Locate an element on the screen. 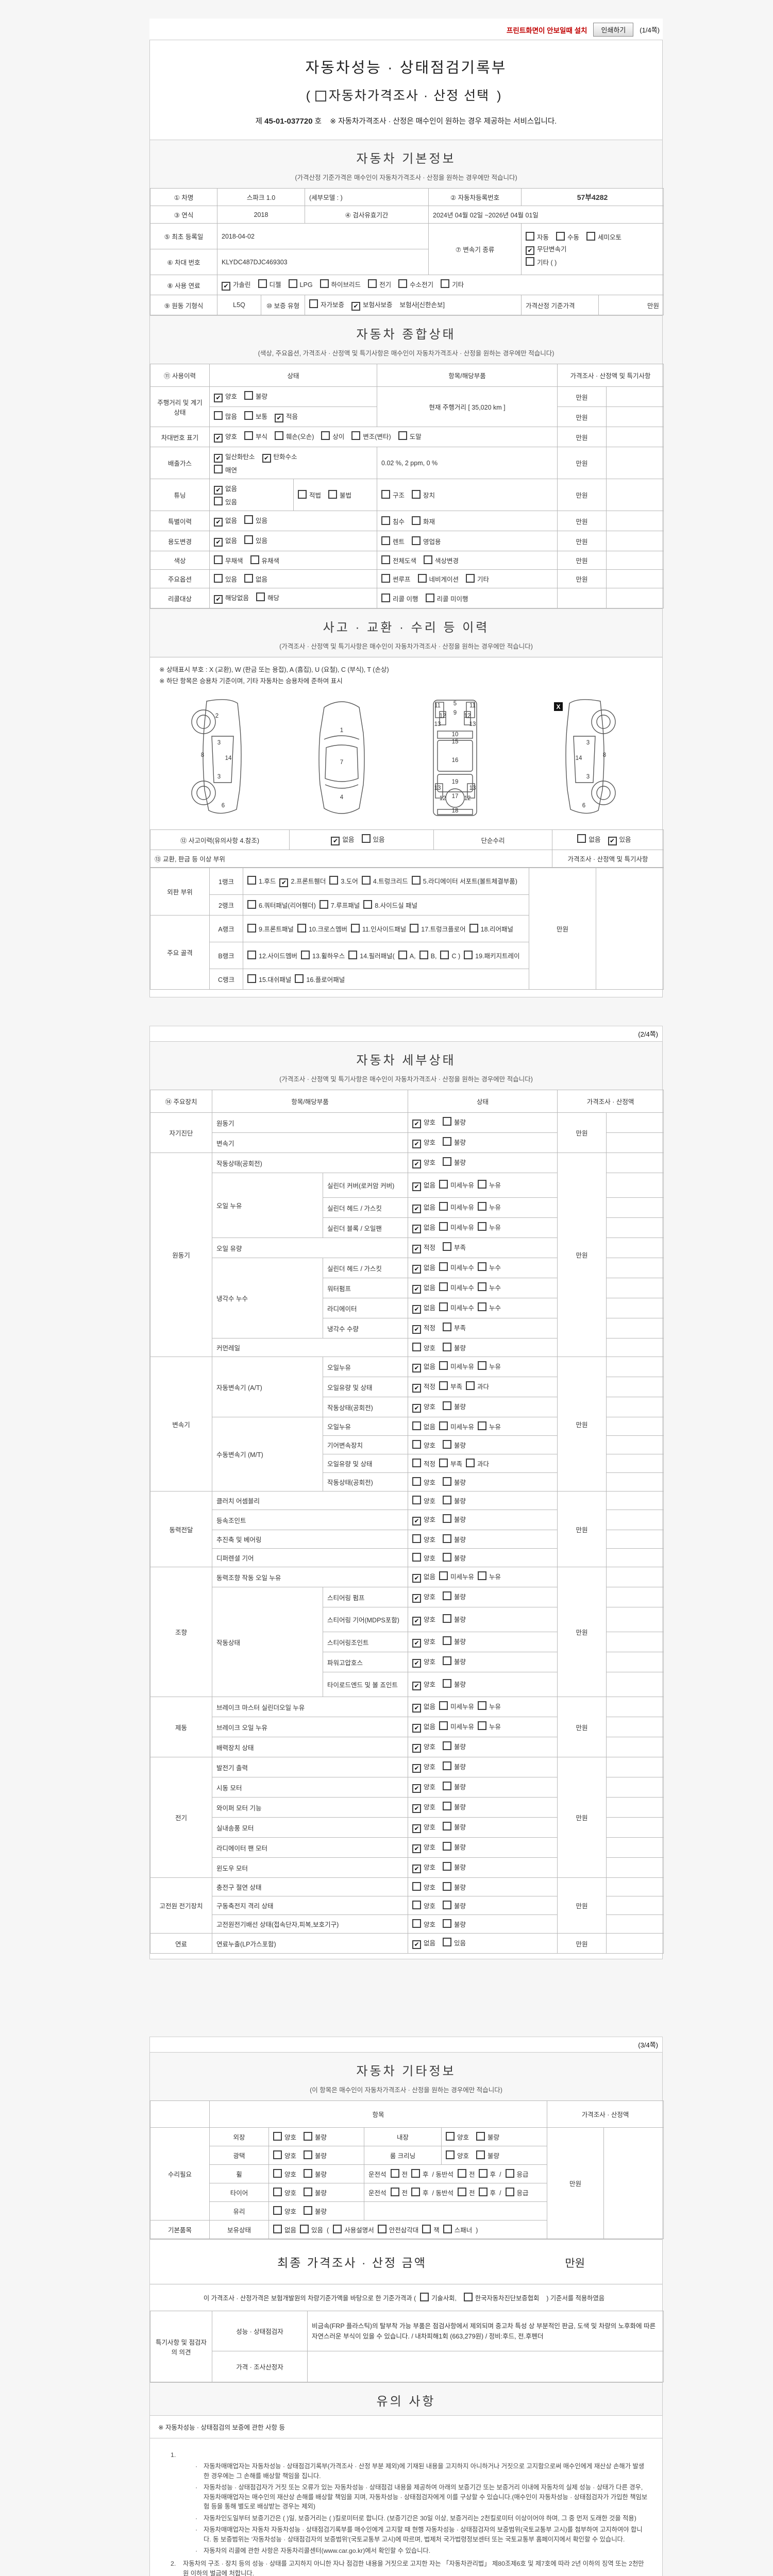  checkbox-option: 4.트렁크리드 is located at coordinates (384, 880).